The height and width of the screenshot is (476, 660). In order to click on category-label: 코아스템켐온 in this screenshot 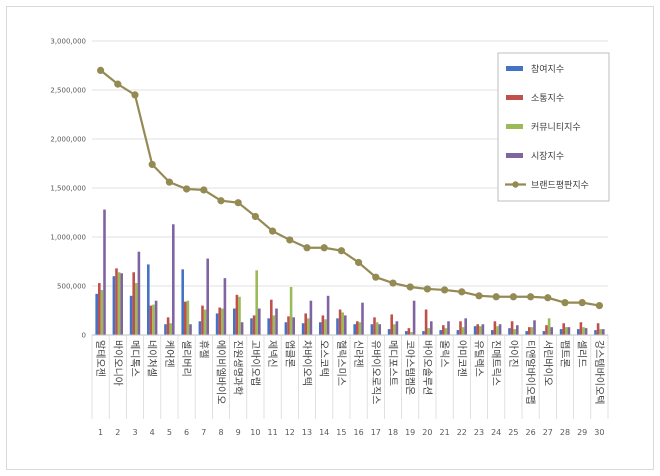, I will do `click(410, 367)`.